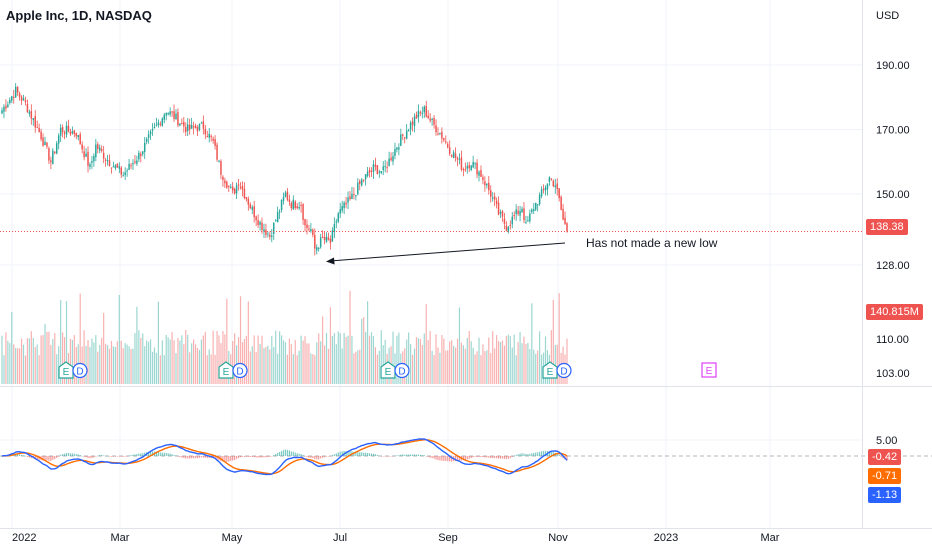 The image size is (932, 550). What do you see at coordinates (24, 538) in the screenshot?
I see `time-tick-label: 2022` at bounding box center [24, 538].